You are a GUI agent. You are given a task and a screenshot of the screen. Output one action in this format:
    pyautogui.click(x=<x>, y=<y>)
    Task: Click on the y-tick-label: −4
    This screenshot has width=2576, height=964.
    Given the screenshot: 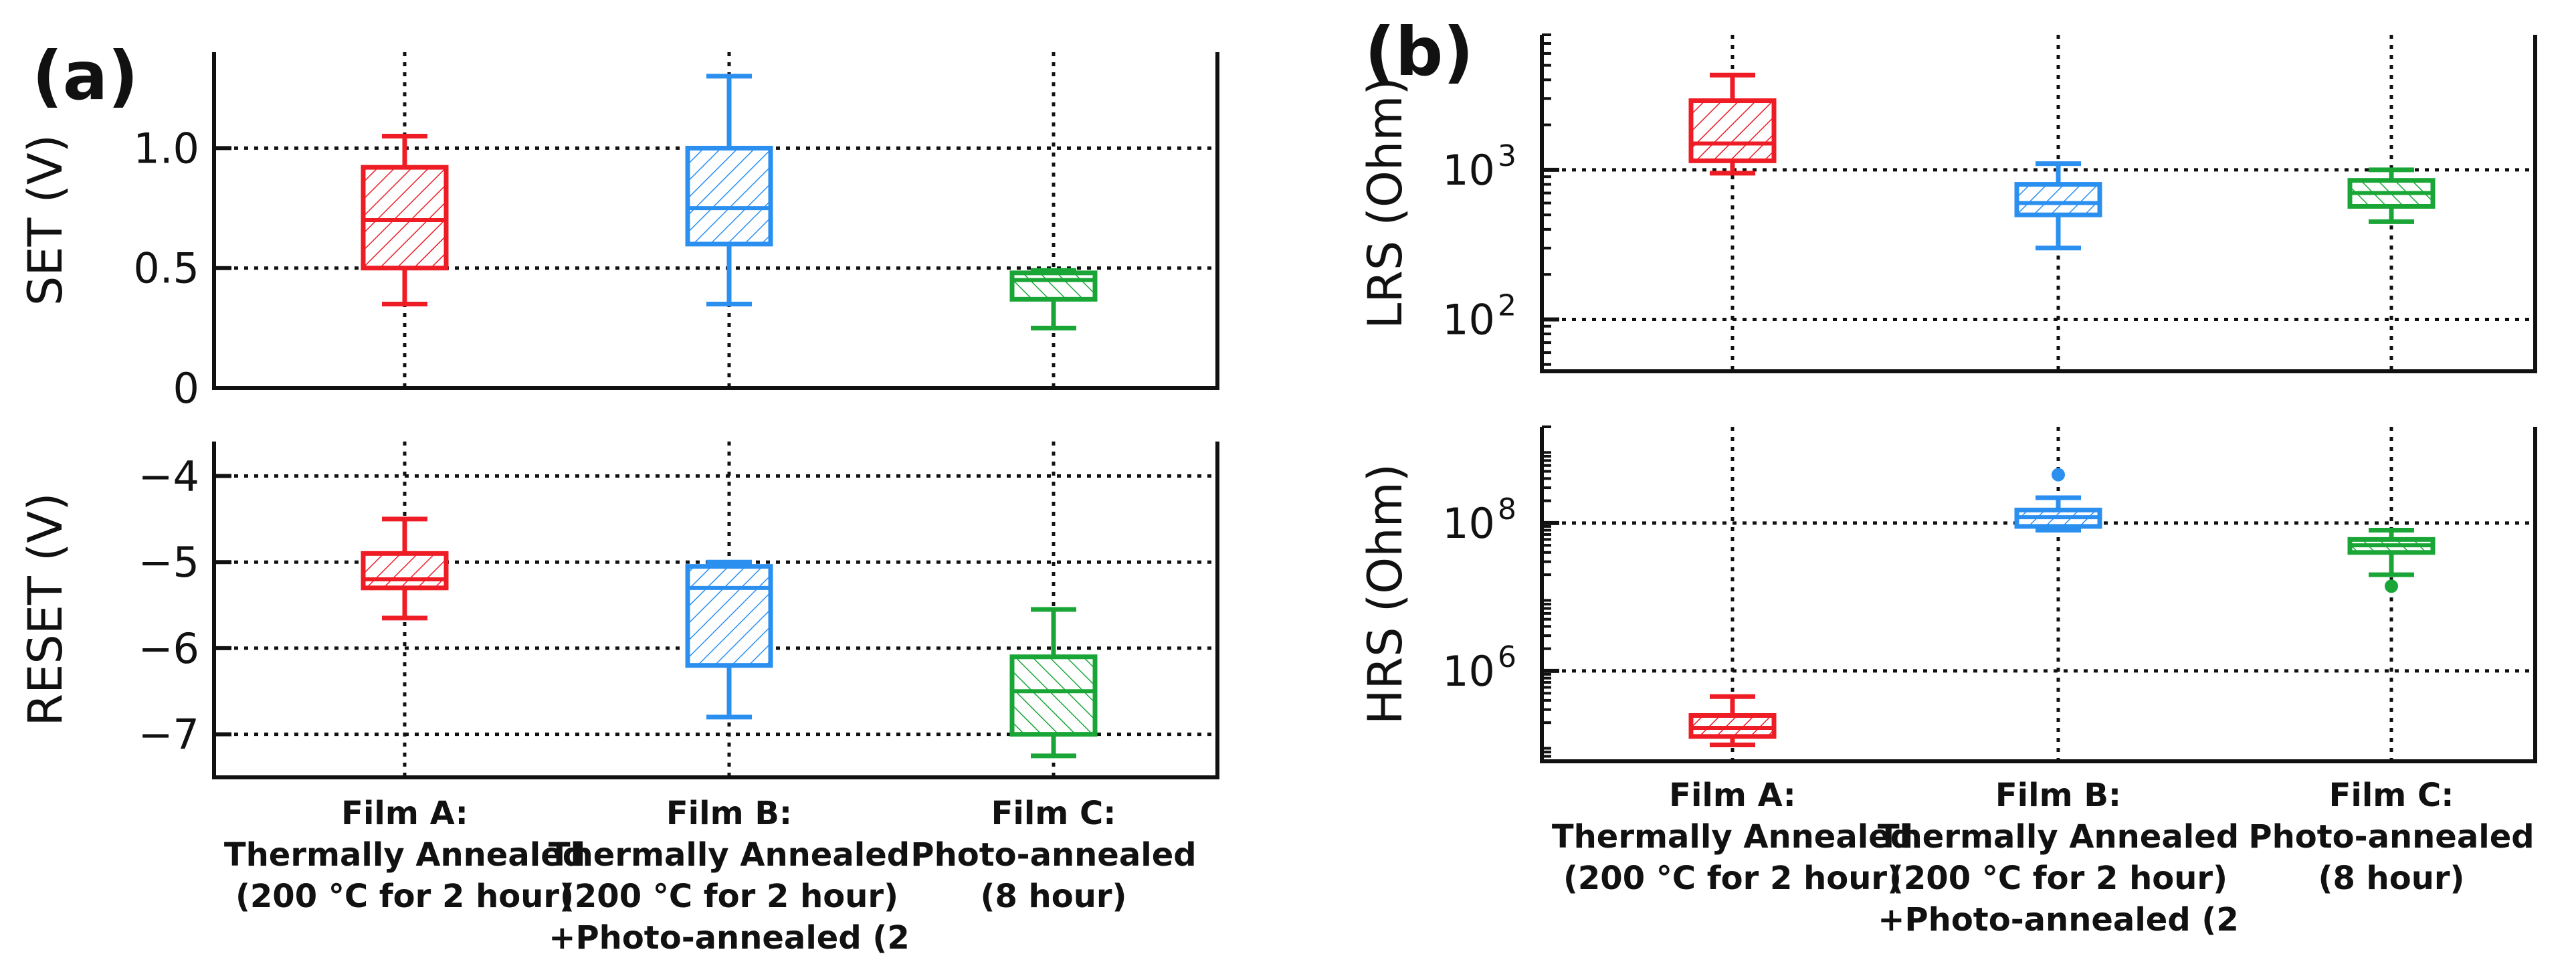 What is the action you would take?
    pyautogui.click(x=168, y=476)
    